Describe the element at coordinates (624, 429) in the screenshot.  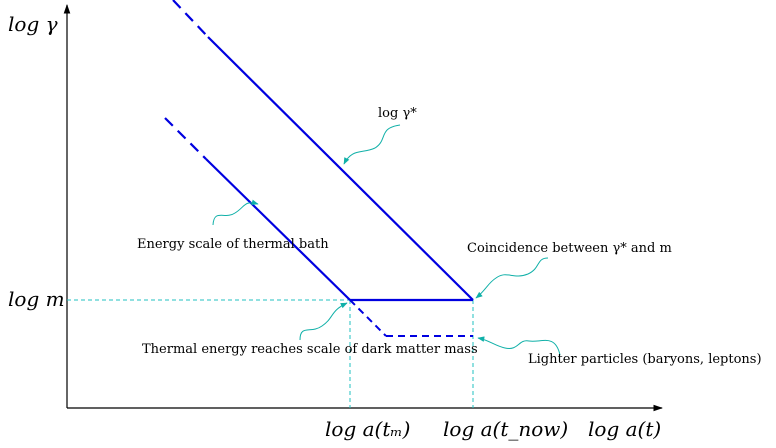
I see `x-axis-label: log a(t)` at that location.